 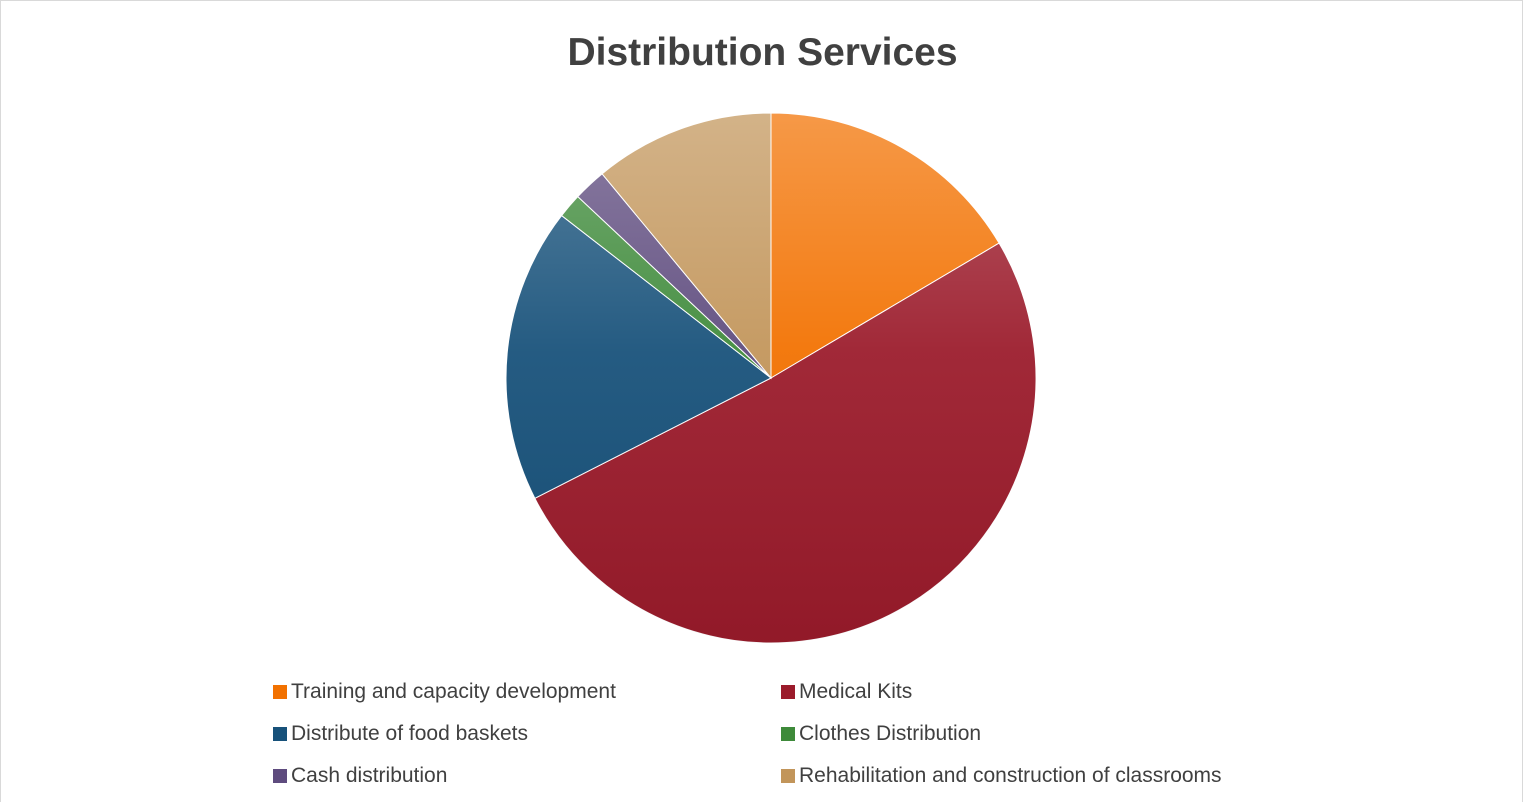 What do you see at coordinates (1031, 733) in the screenshot?
I see `legend-item: Clothes Distribution` at bounding box center [1031, 733].